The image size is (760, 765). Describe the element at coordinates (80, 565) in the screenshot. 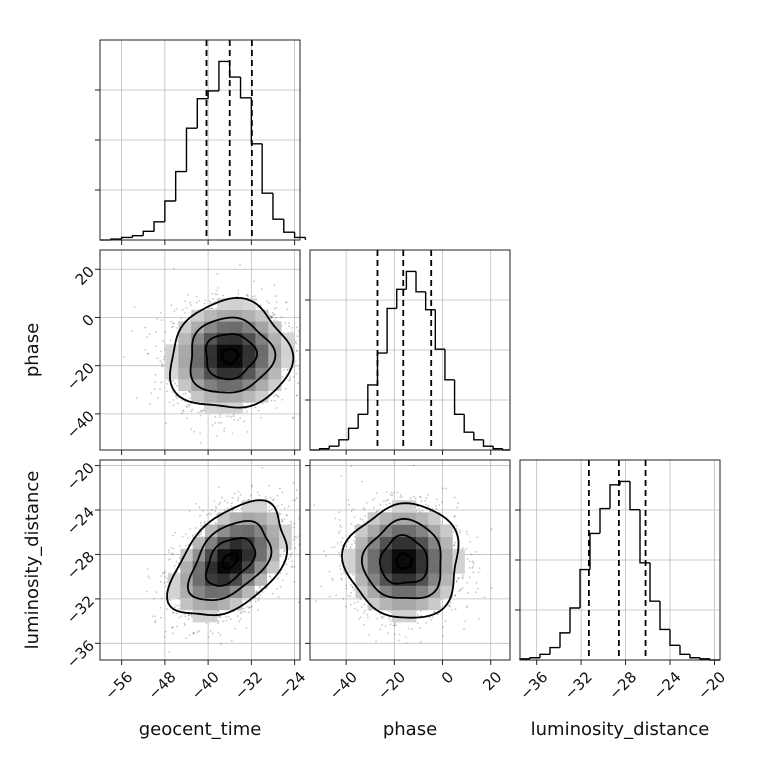

I see `y-tick-label-luminosity_distance: −28` at that location.